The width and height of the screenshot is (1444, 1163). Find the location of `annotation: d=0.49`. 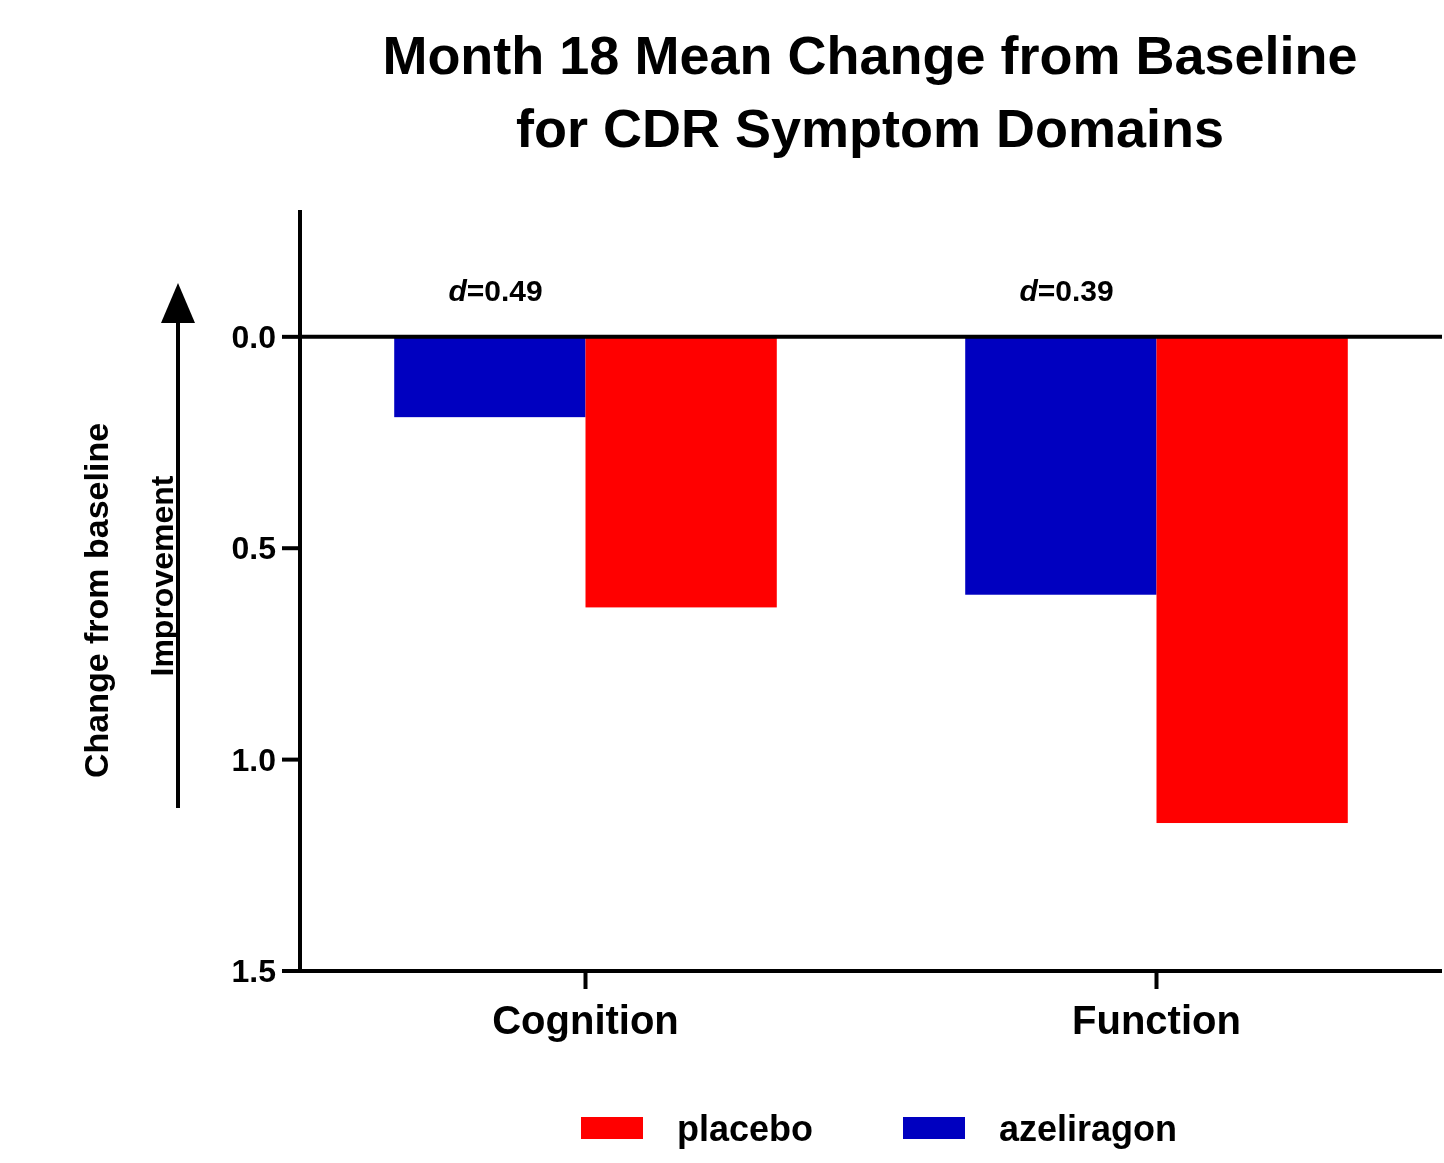

annotation: d=0.49 is located at coordinates (495, 290).